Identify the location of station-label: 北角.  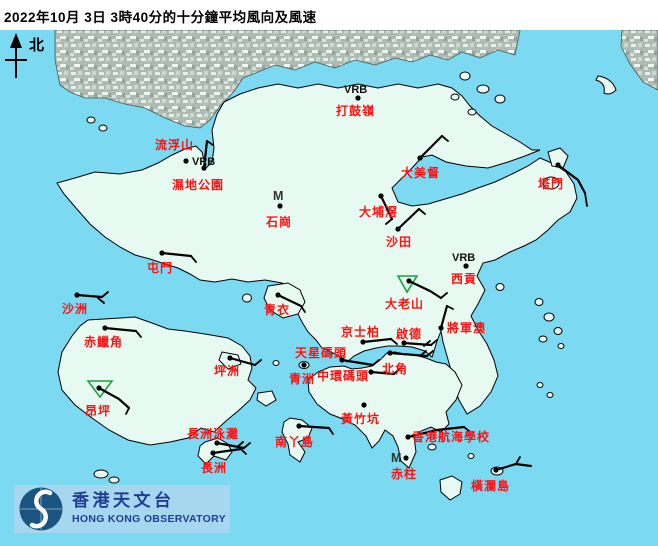
(395, 368).